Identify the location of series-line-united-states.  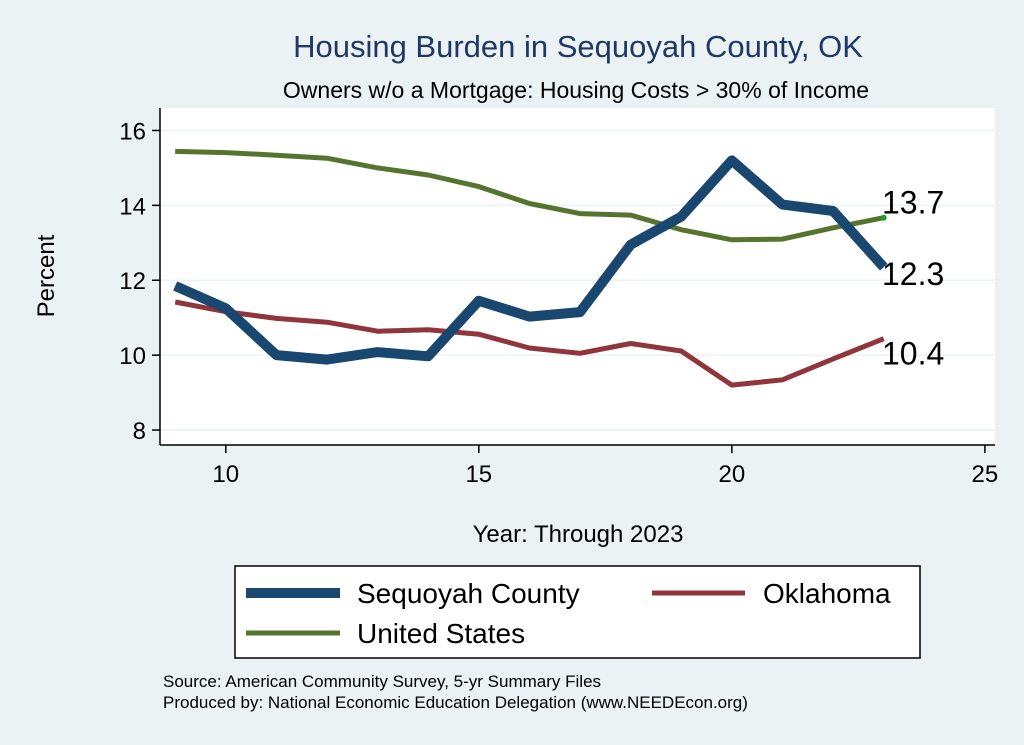
(530, 195).